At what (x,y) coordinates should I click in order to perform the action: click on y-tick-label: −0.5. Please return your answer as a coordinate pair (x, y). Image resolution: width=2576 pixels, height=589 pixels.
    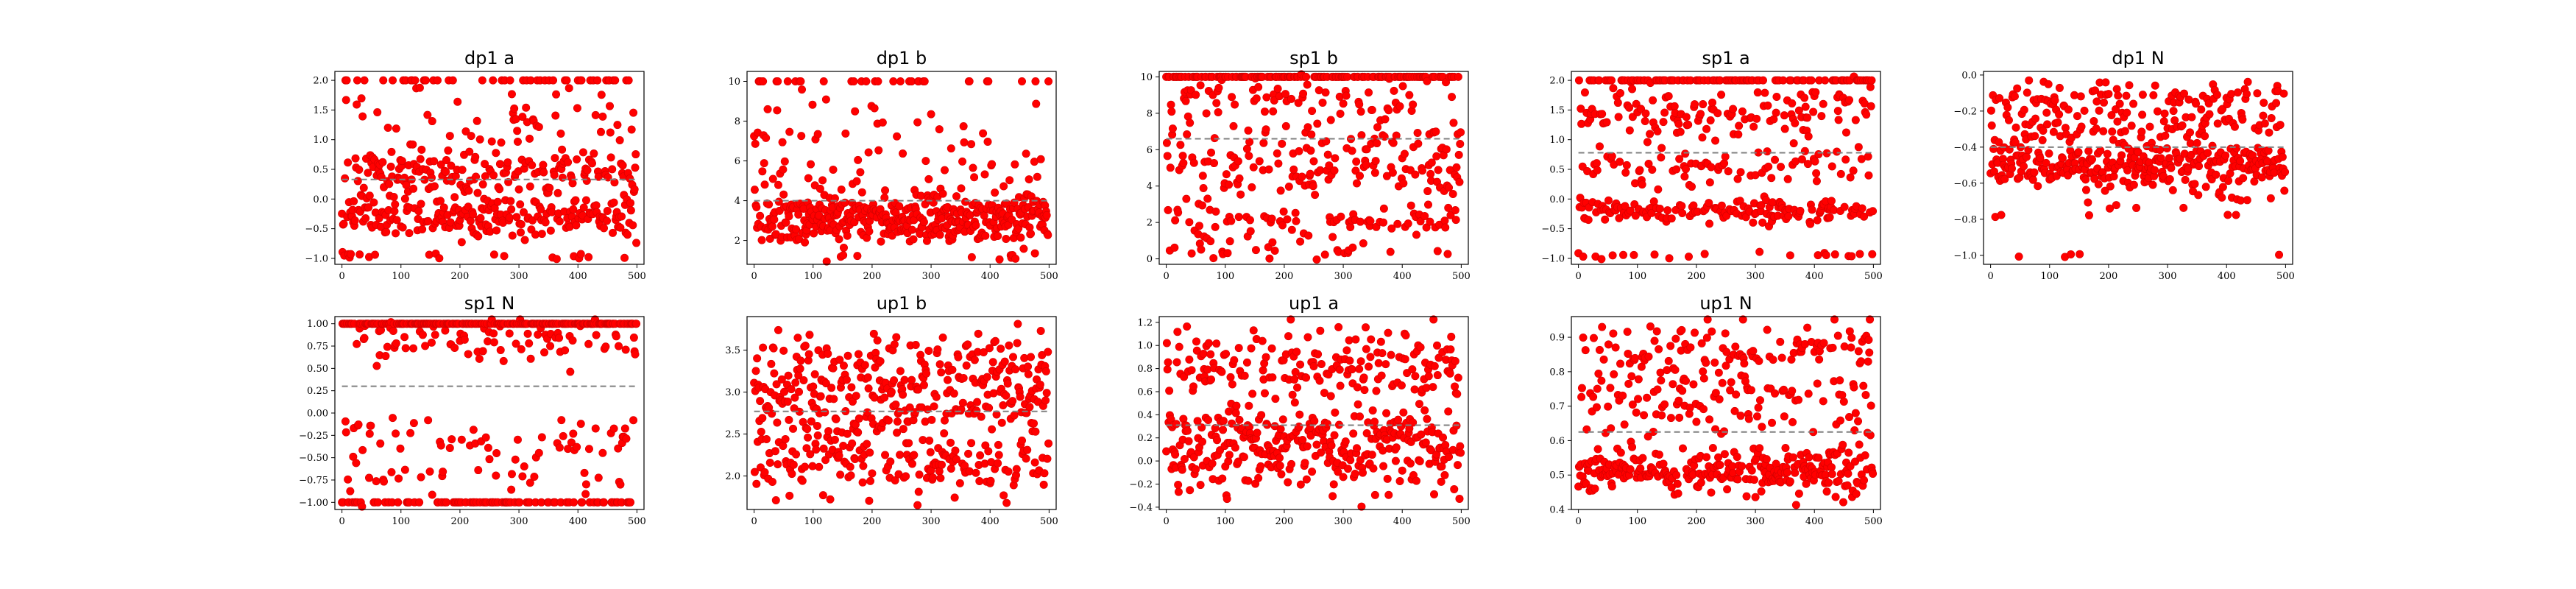
    Looking at the image, I should click on (1553, 229).